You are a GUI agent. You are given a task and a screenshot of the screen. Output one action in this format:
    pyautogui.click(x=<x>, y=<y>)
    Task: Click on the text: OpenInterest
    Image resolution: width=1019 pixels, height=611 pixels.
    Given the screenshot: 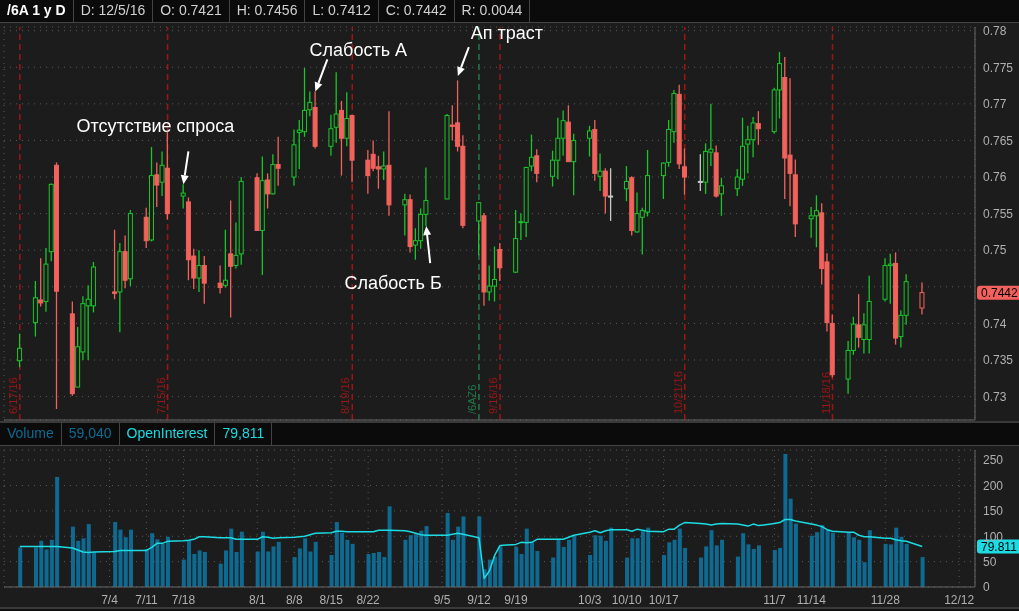 What is the action you would take?
    pyautogui.click(x=167, y=434)
    